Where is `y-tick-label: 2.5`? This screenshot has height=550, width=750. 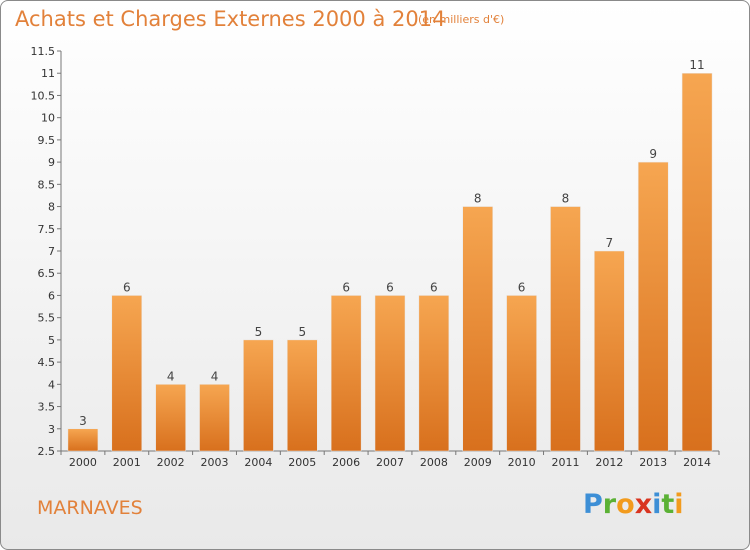
y-tick-label: 2.5 is located at coordinates (47, 451).